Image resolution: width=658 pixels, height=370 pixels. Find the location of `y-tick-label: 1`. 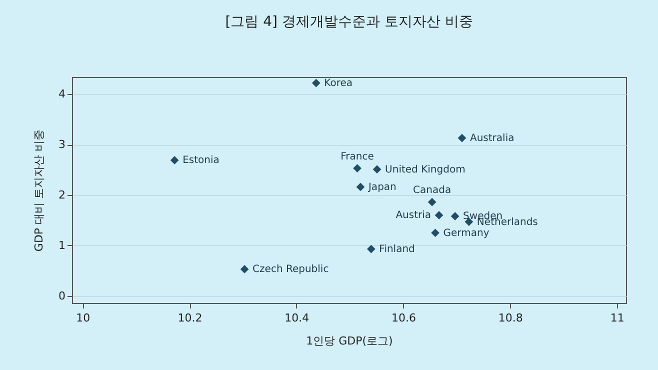

y-tick-label: 1 is located at coordinates (62, 245).